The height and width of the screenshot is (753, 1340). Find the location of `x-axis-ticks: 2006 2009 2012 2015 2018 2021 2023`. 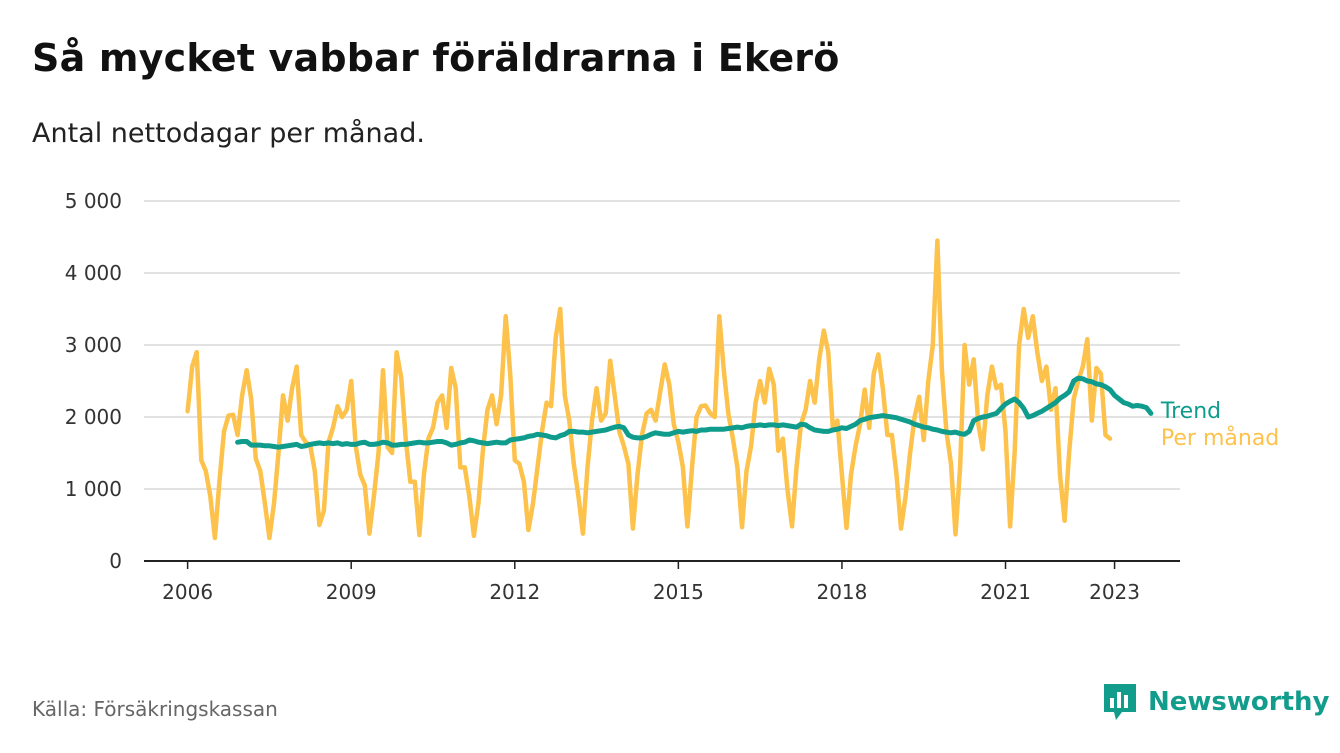

x-axis-ticks: 2006 2009 2012 2015 2018 2021 2023 is located at coordinates (651, 582).